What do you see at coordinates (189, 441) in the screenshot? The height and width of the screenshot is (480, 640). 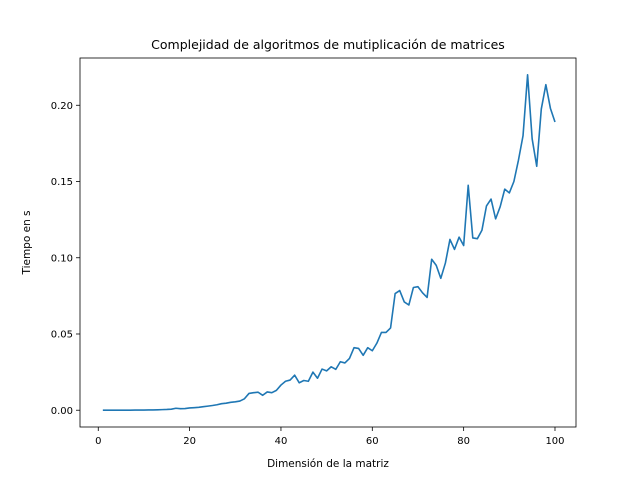 I see `x-tick-label: 20` at bounding box center [189, 441].